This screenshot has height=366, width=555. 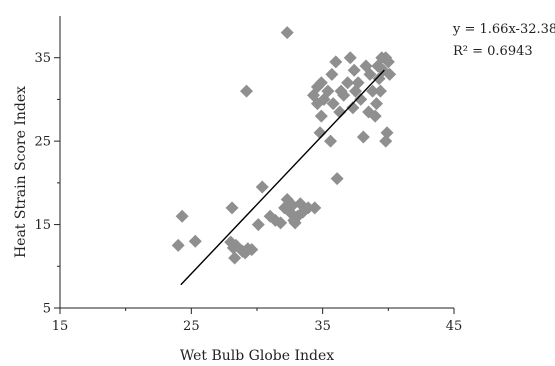 What do you see at coordinates (503, 29) in the screenshot?
I see `equation-label: y = 1.66x-32.388` at bounding box center [503, 29].